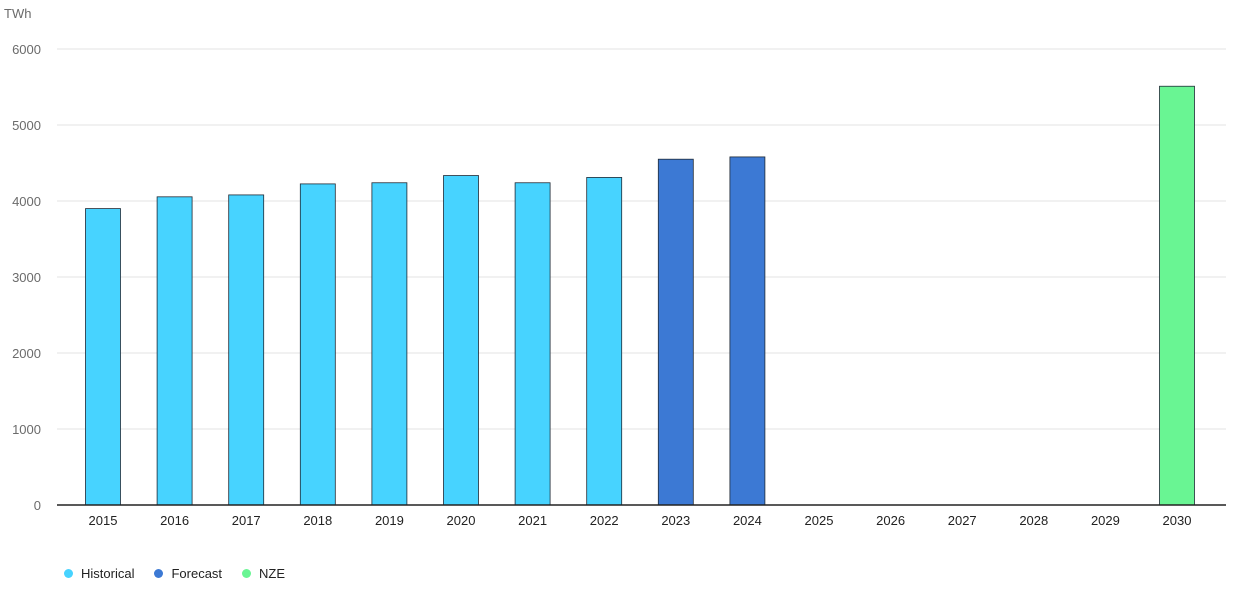  I want to click on y-tick-label: 6000, so click(26, 49).